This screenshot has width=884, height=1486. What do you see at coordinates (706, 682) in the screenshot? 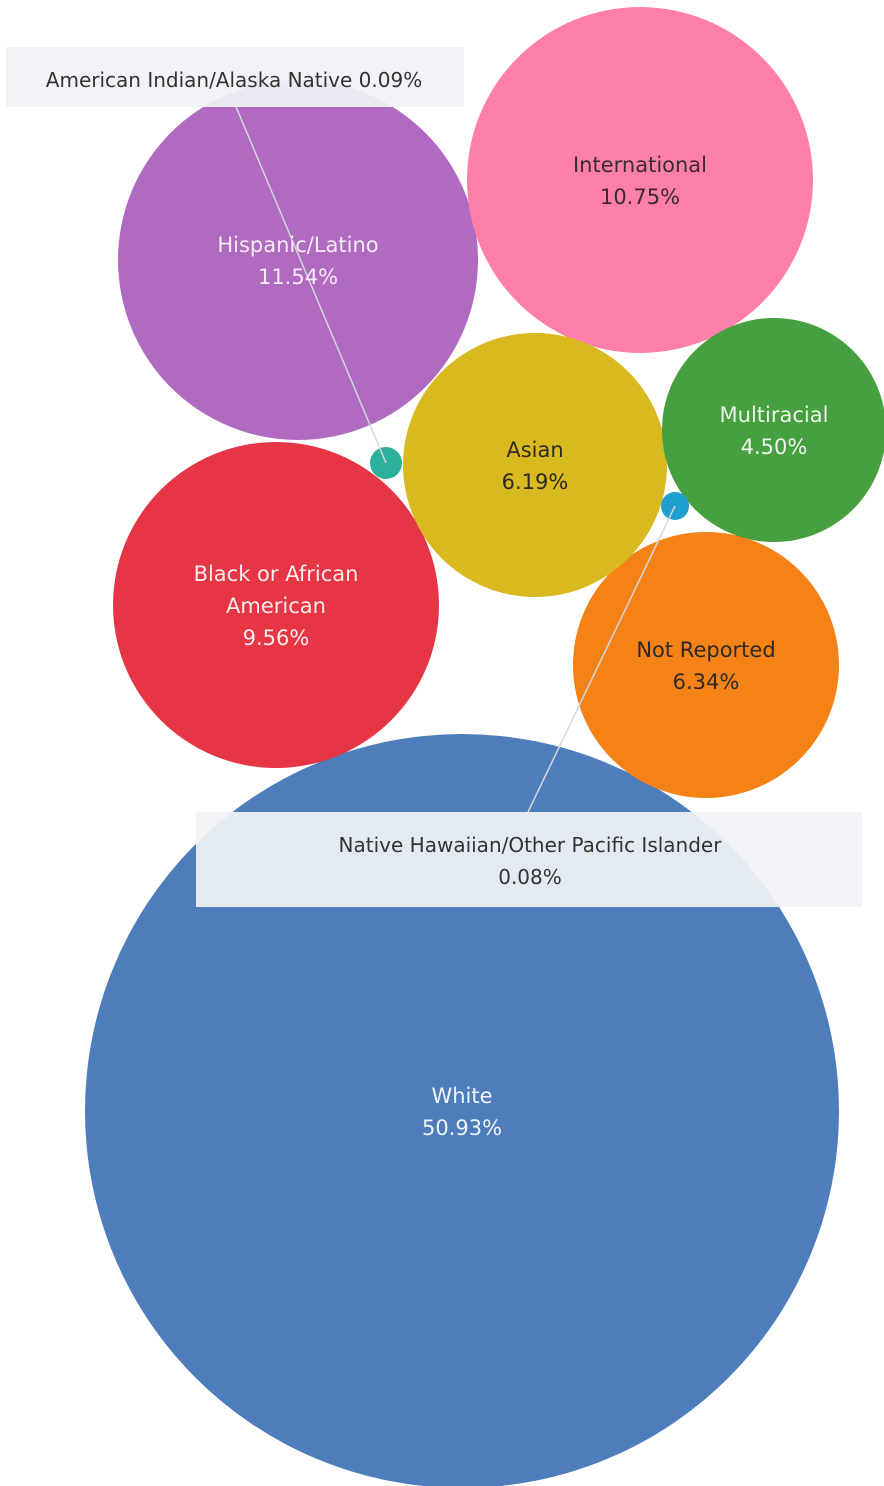
I see `bubble-label-not-reported-value: 6.34%` at bounding box center [706, 682].